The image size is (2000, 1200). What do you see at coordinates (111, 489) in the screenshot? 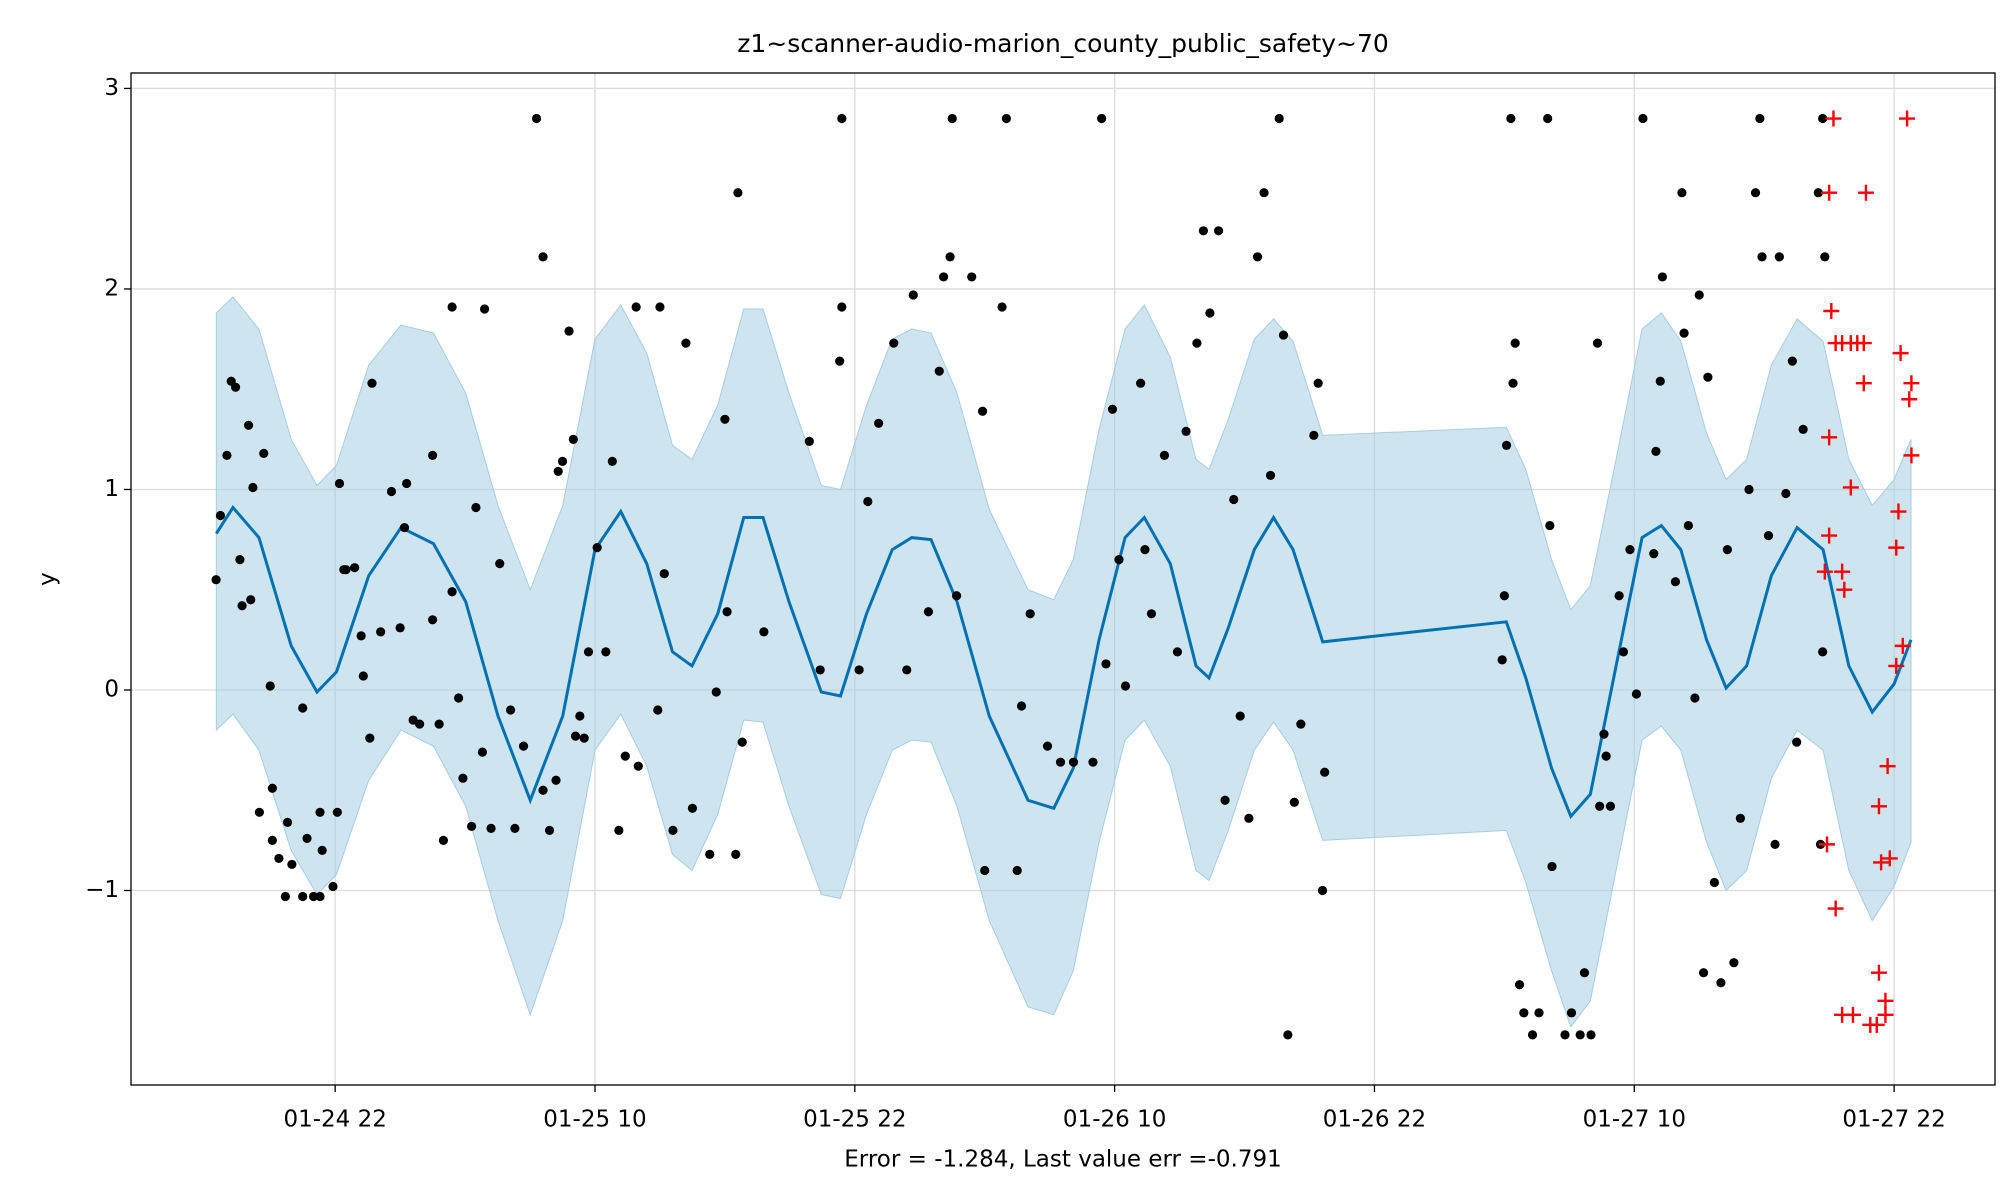
I see `y-tick-label: 1` at bounding box center [111, 489].